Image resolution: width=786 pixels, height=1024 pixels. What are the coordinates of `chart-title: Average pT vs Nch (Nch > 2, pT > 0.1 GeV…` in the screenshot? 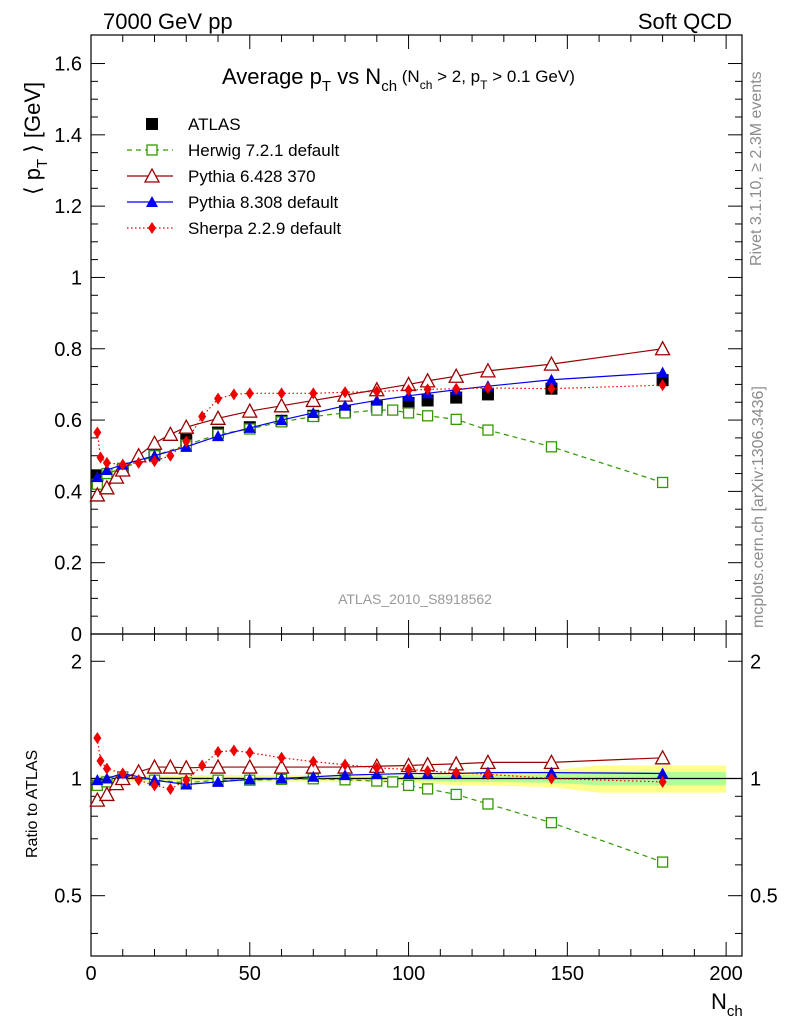 It's located at (398, 79).